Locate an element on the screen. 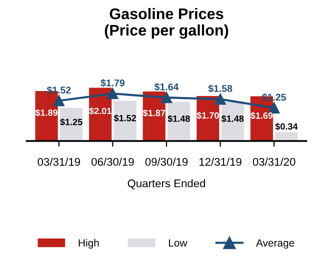 Image resolution: width=333 pixels, height=266 pixels. x-tick-label: 03/31/20 is located at coordinates (274, 162).